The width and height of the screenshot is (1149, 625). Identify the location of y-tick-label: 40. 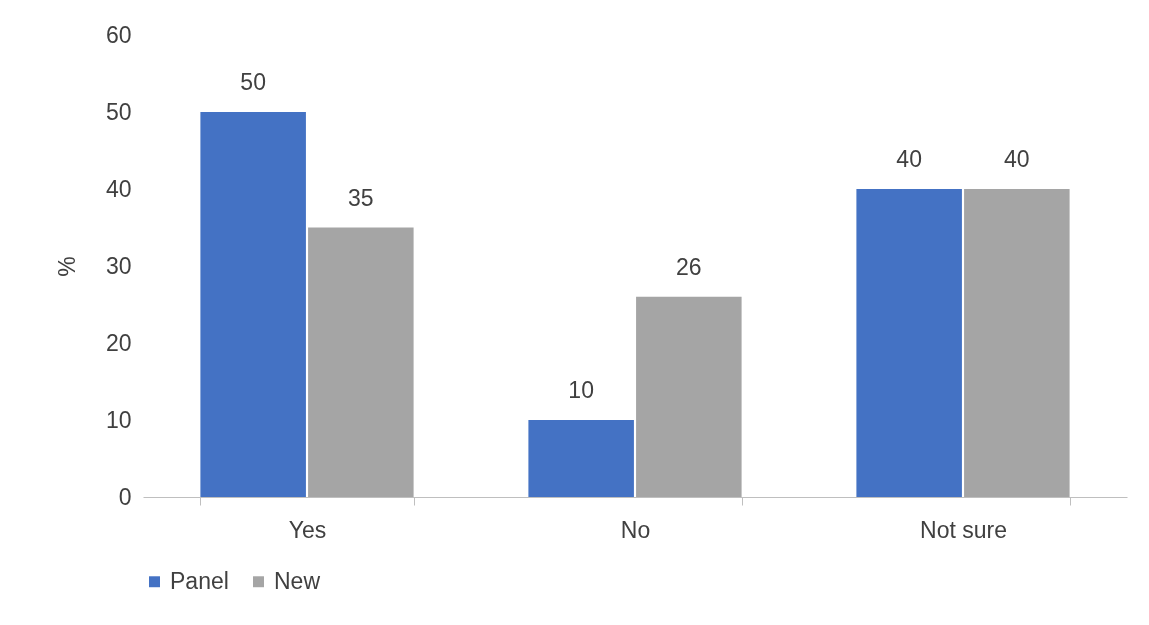
(118, 188).